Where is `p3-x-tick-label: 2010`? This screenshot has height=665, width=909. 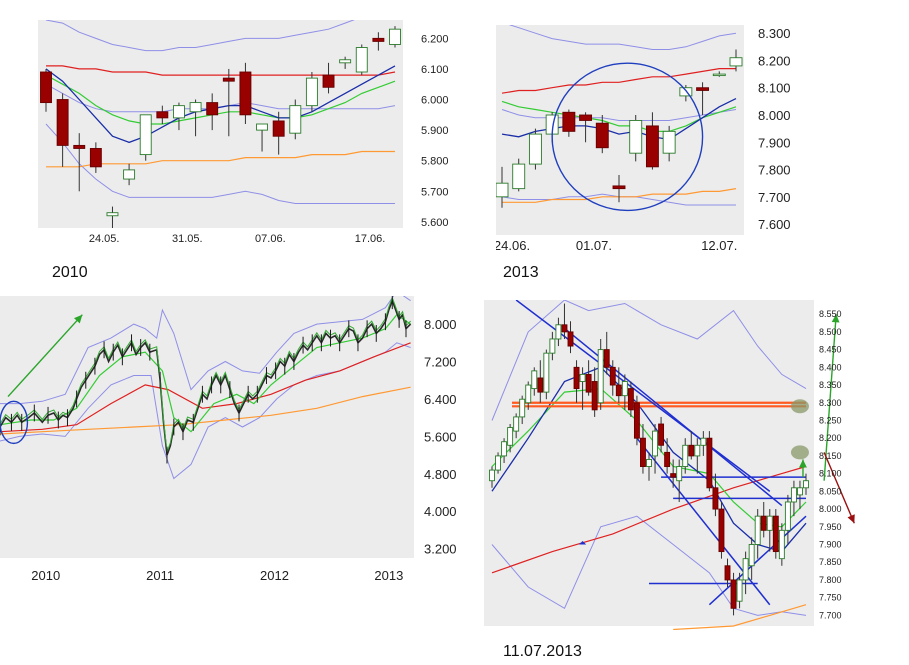
p3-x-tick-label: 2010 is located at coordinates (45, 575).